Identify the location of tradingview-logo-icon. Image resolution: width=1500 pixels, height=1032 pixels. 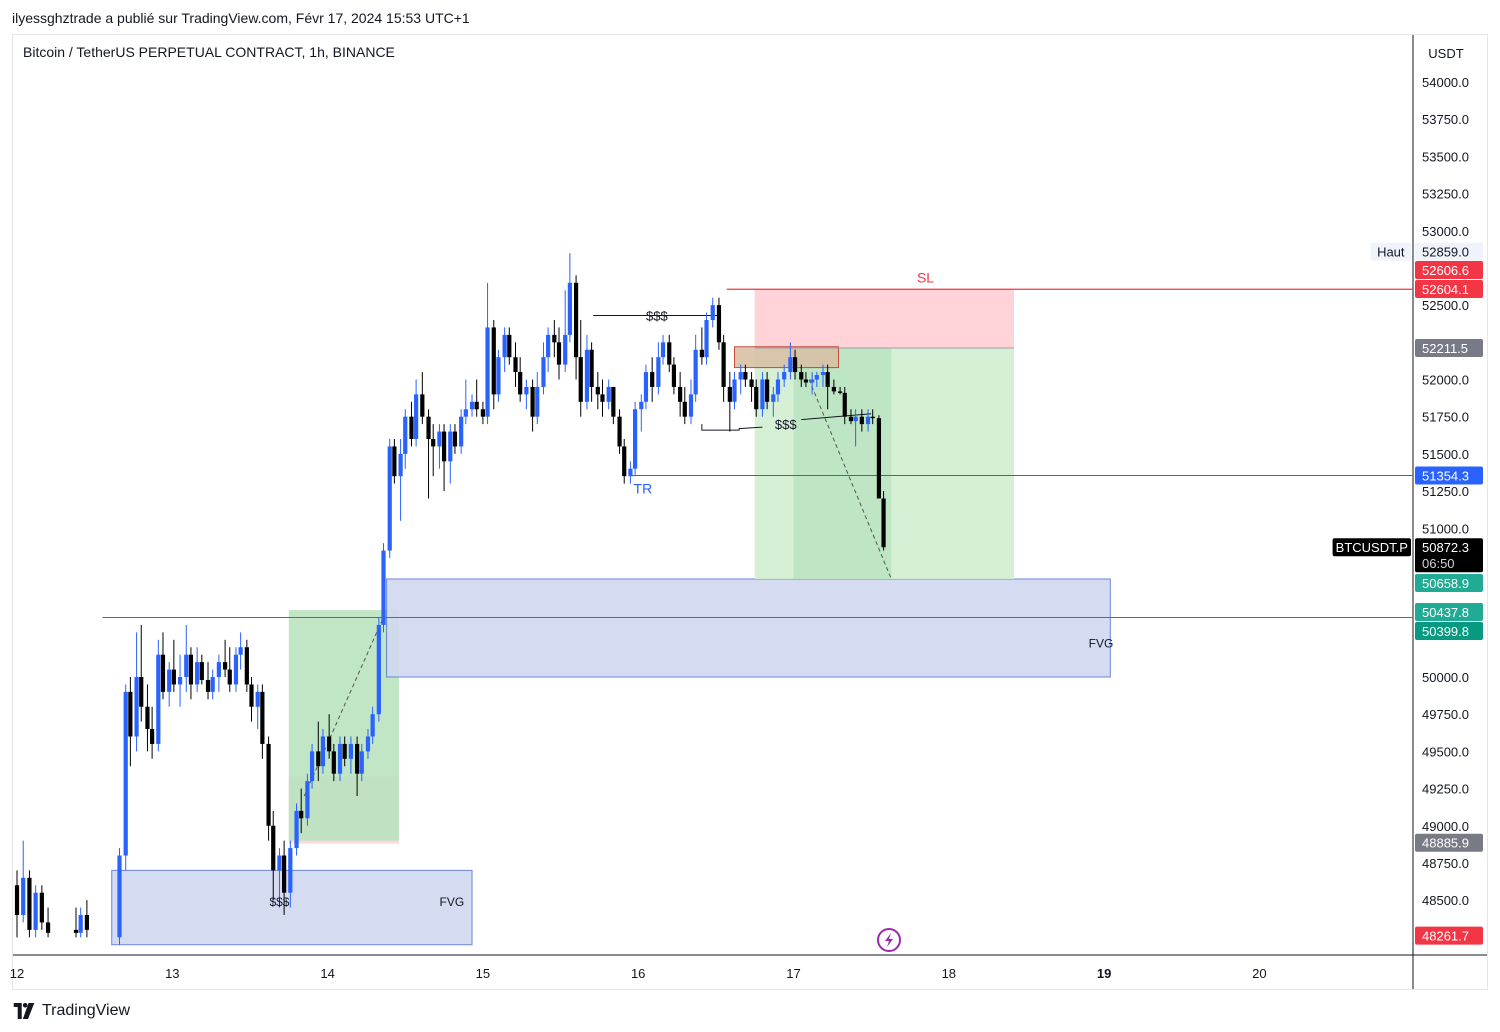
(24, 1011).